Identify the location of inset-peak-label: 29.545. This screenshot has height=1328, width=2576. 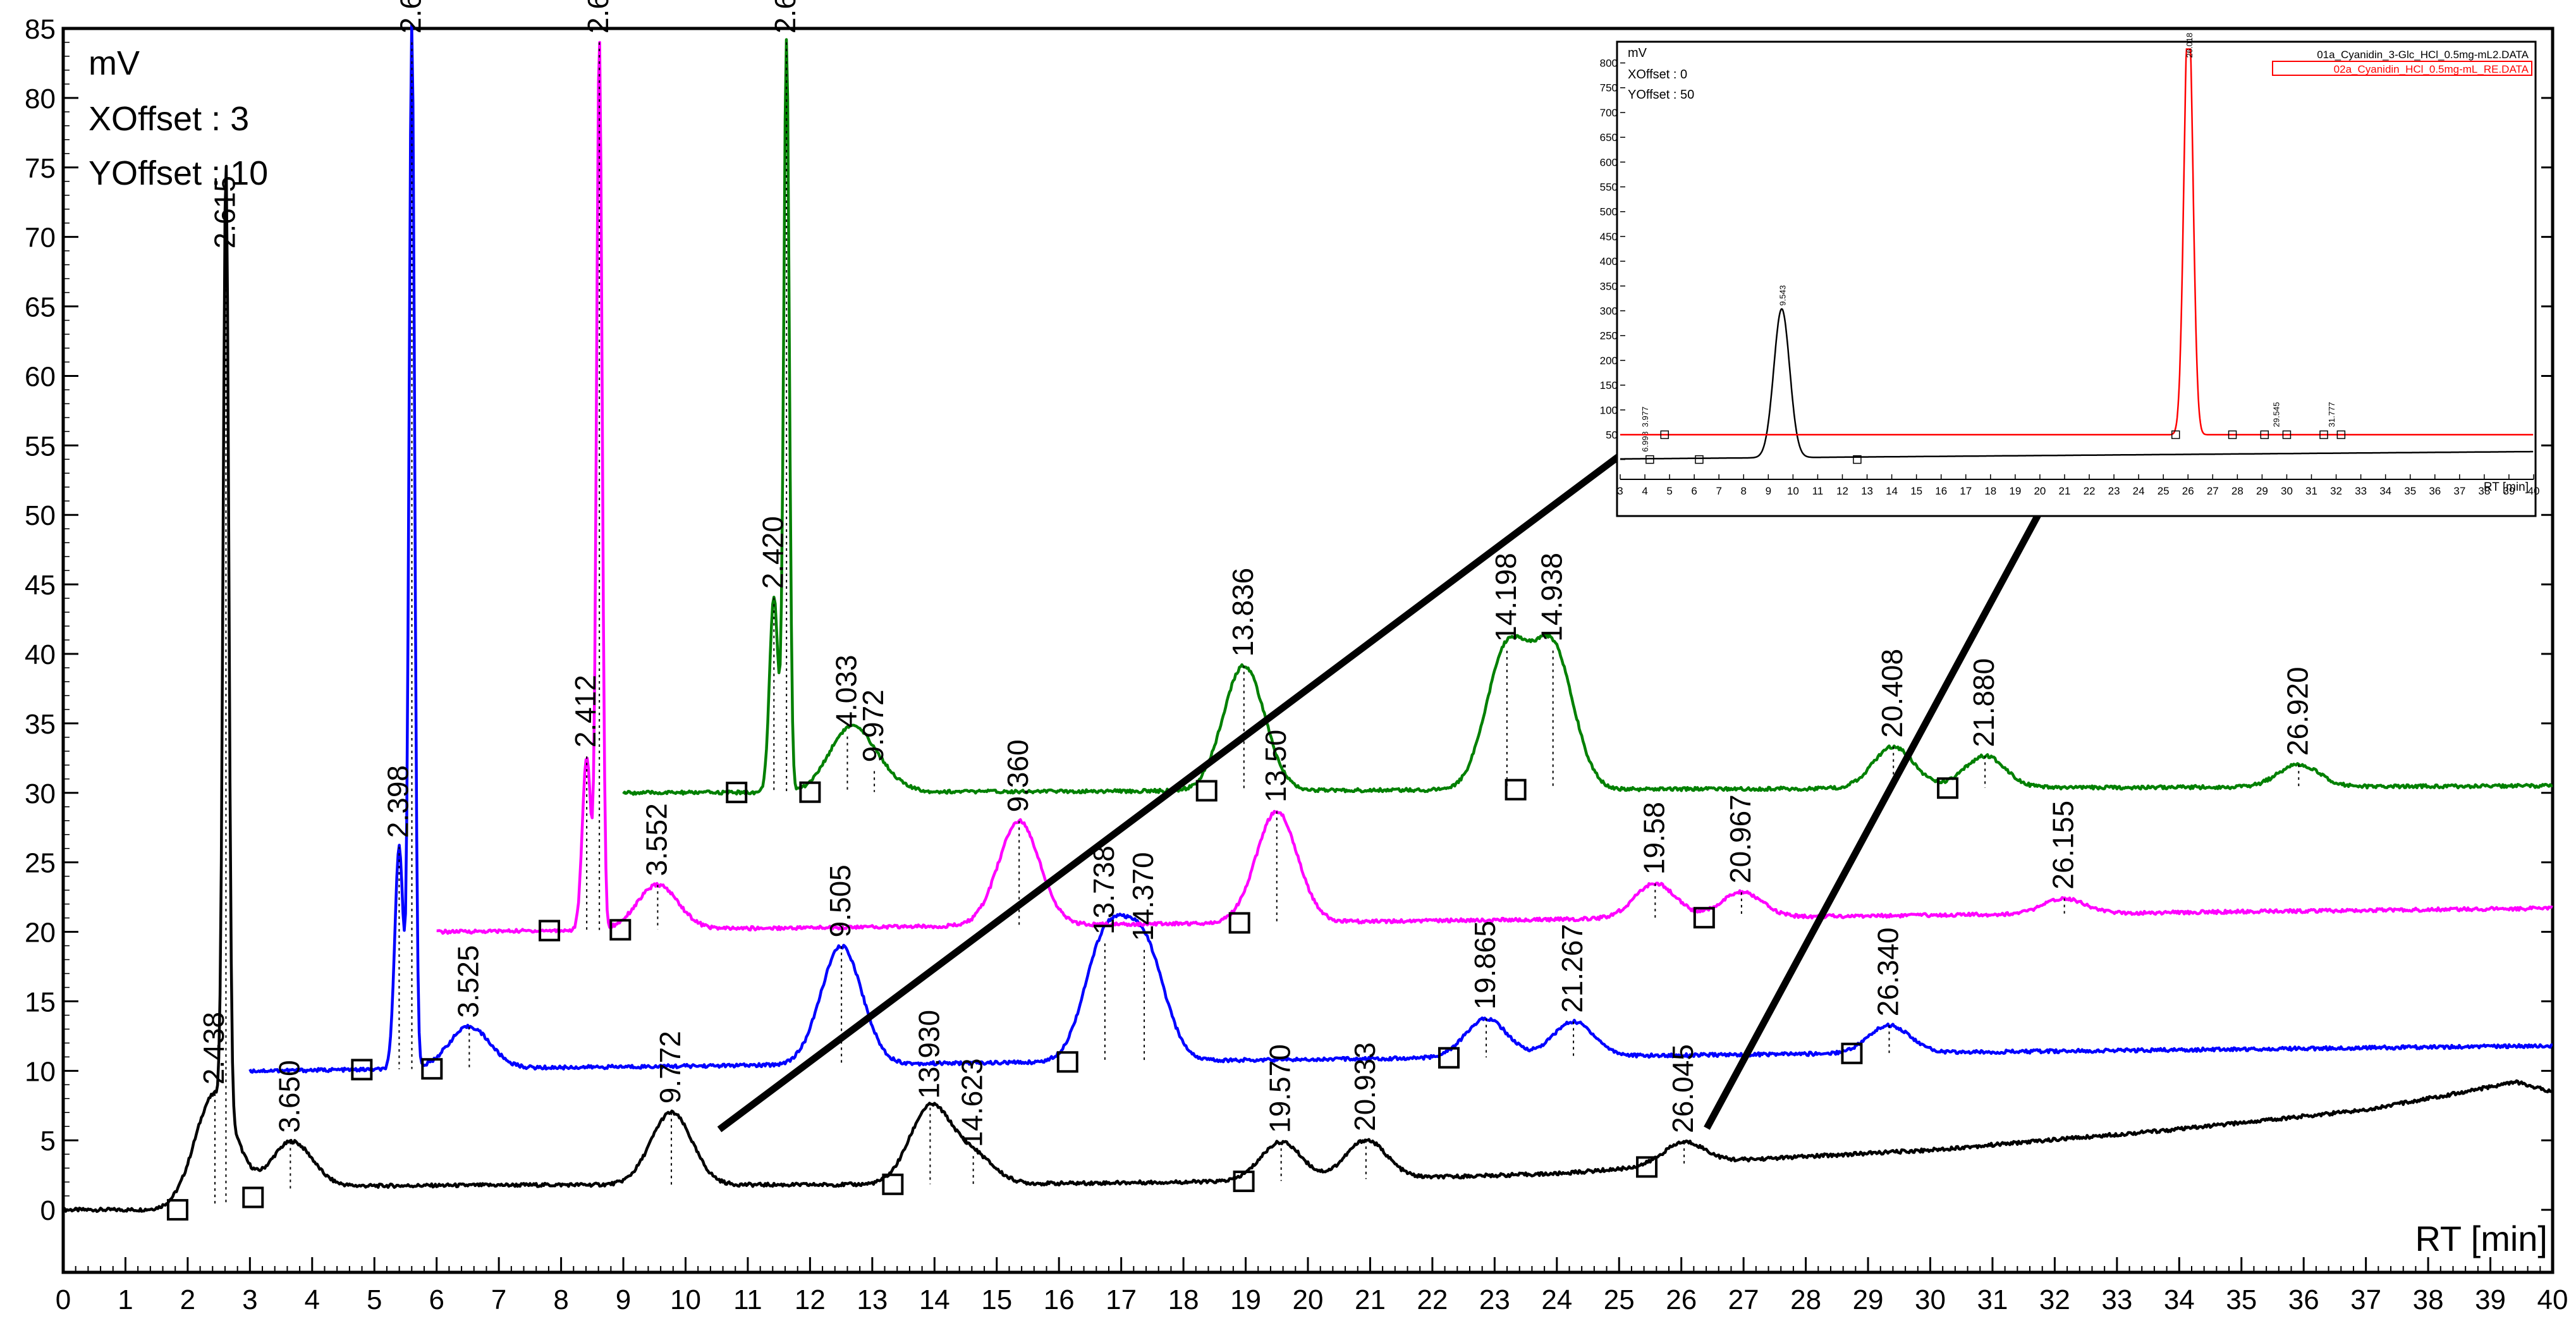
(2276, 414).